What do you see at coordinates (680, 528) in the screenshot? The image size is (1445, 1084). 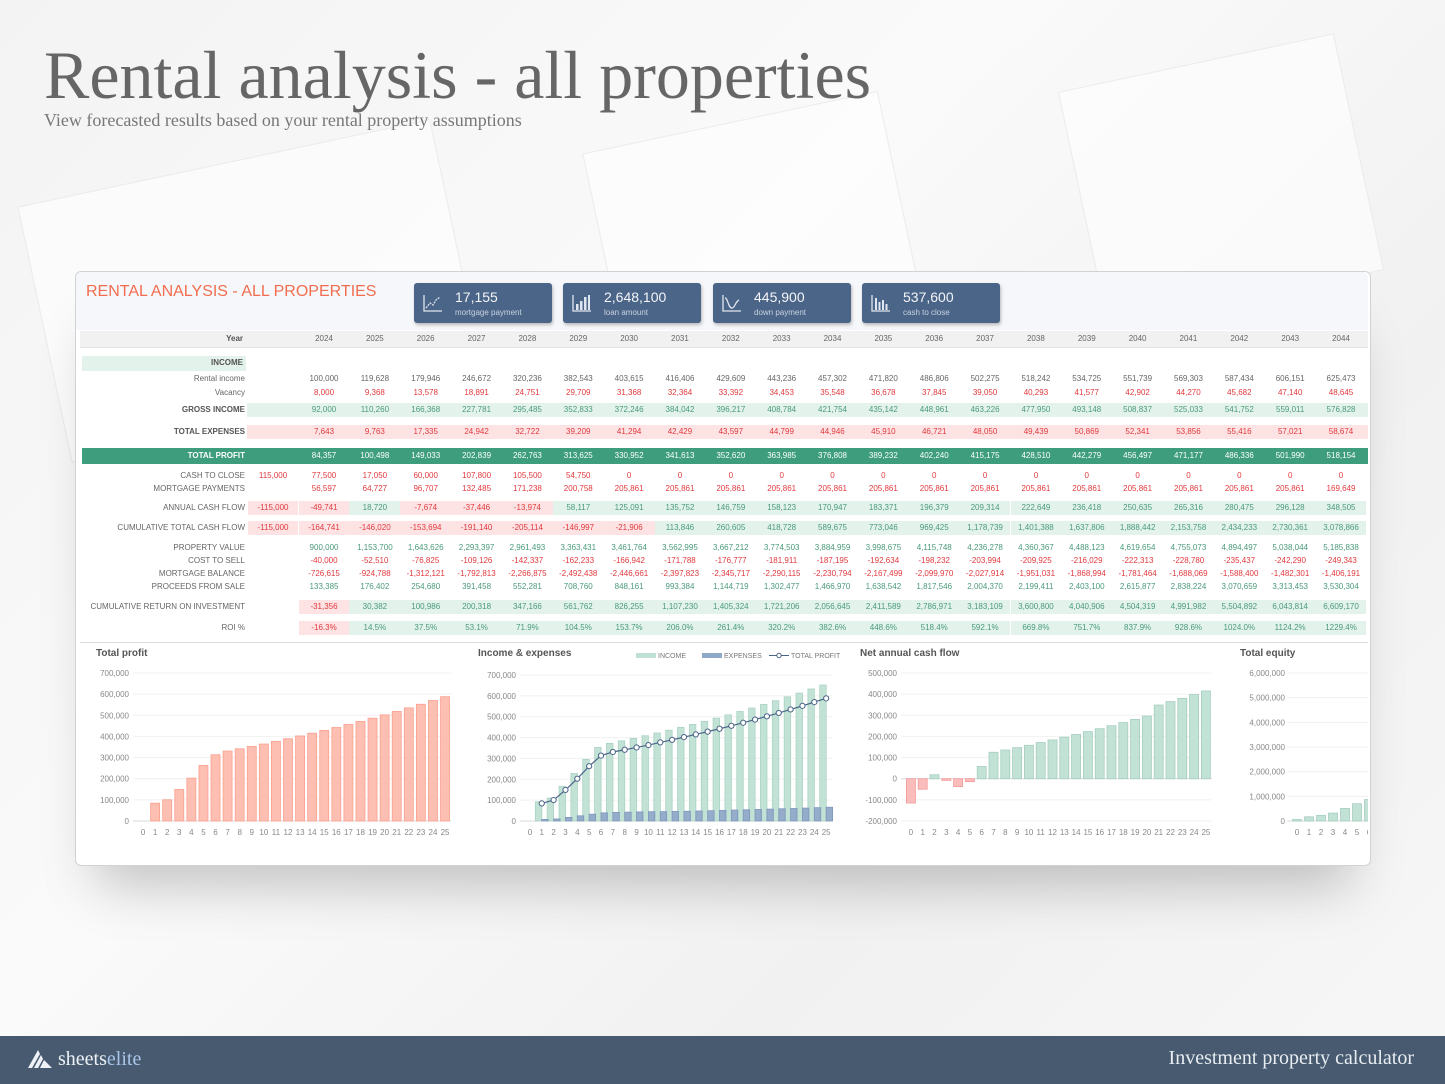 I see `table-cell: 113,846` at bounding box center [680, 528].